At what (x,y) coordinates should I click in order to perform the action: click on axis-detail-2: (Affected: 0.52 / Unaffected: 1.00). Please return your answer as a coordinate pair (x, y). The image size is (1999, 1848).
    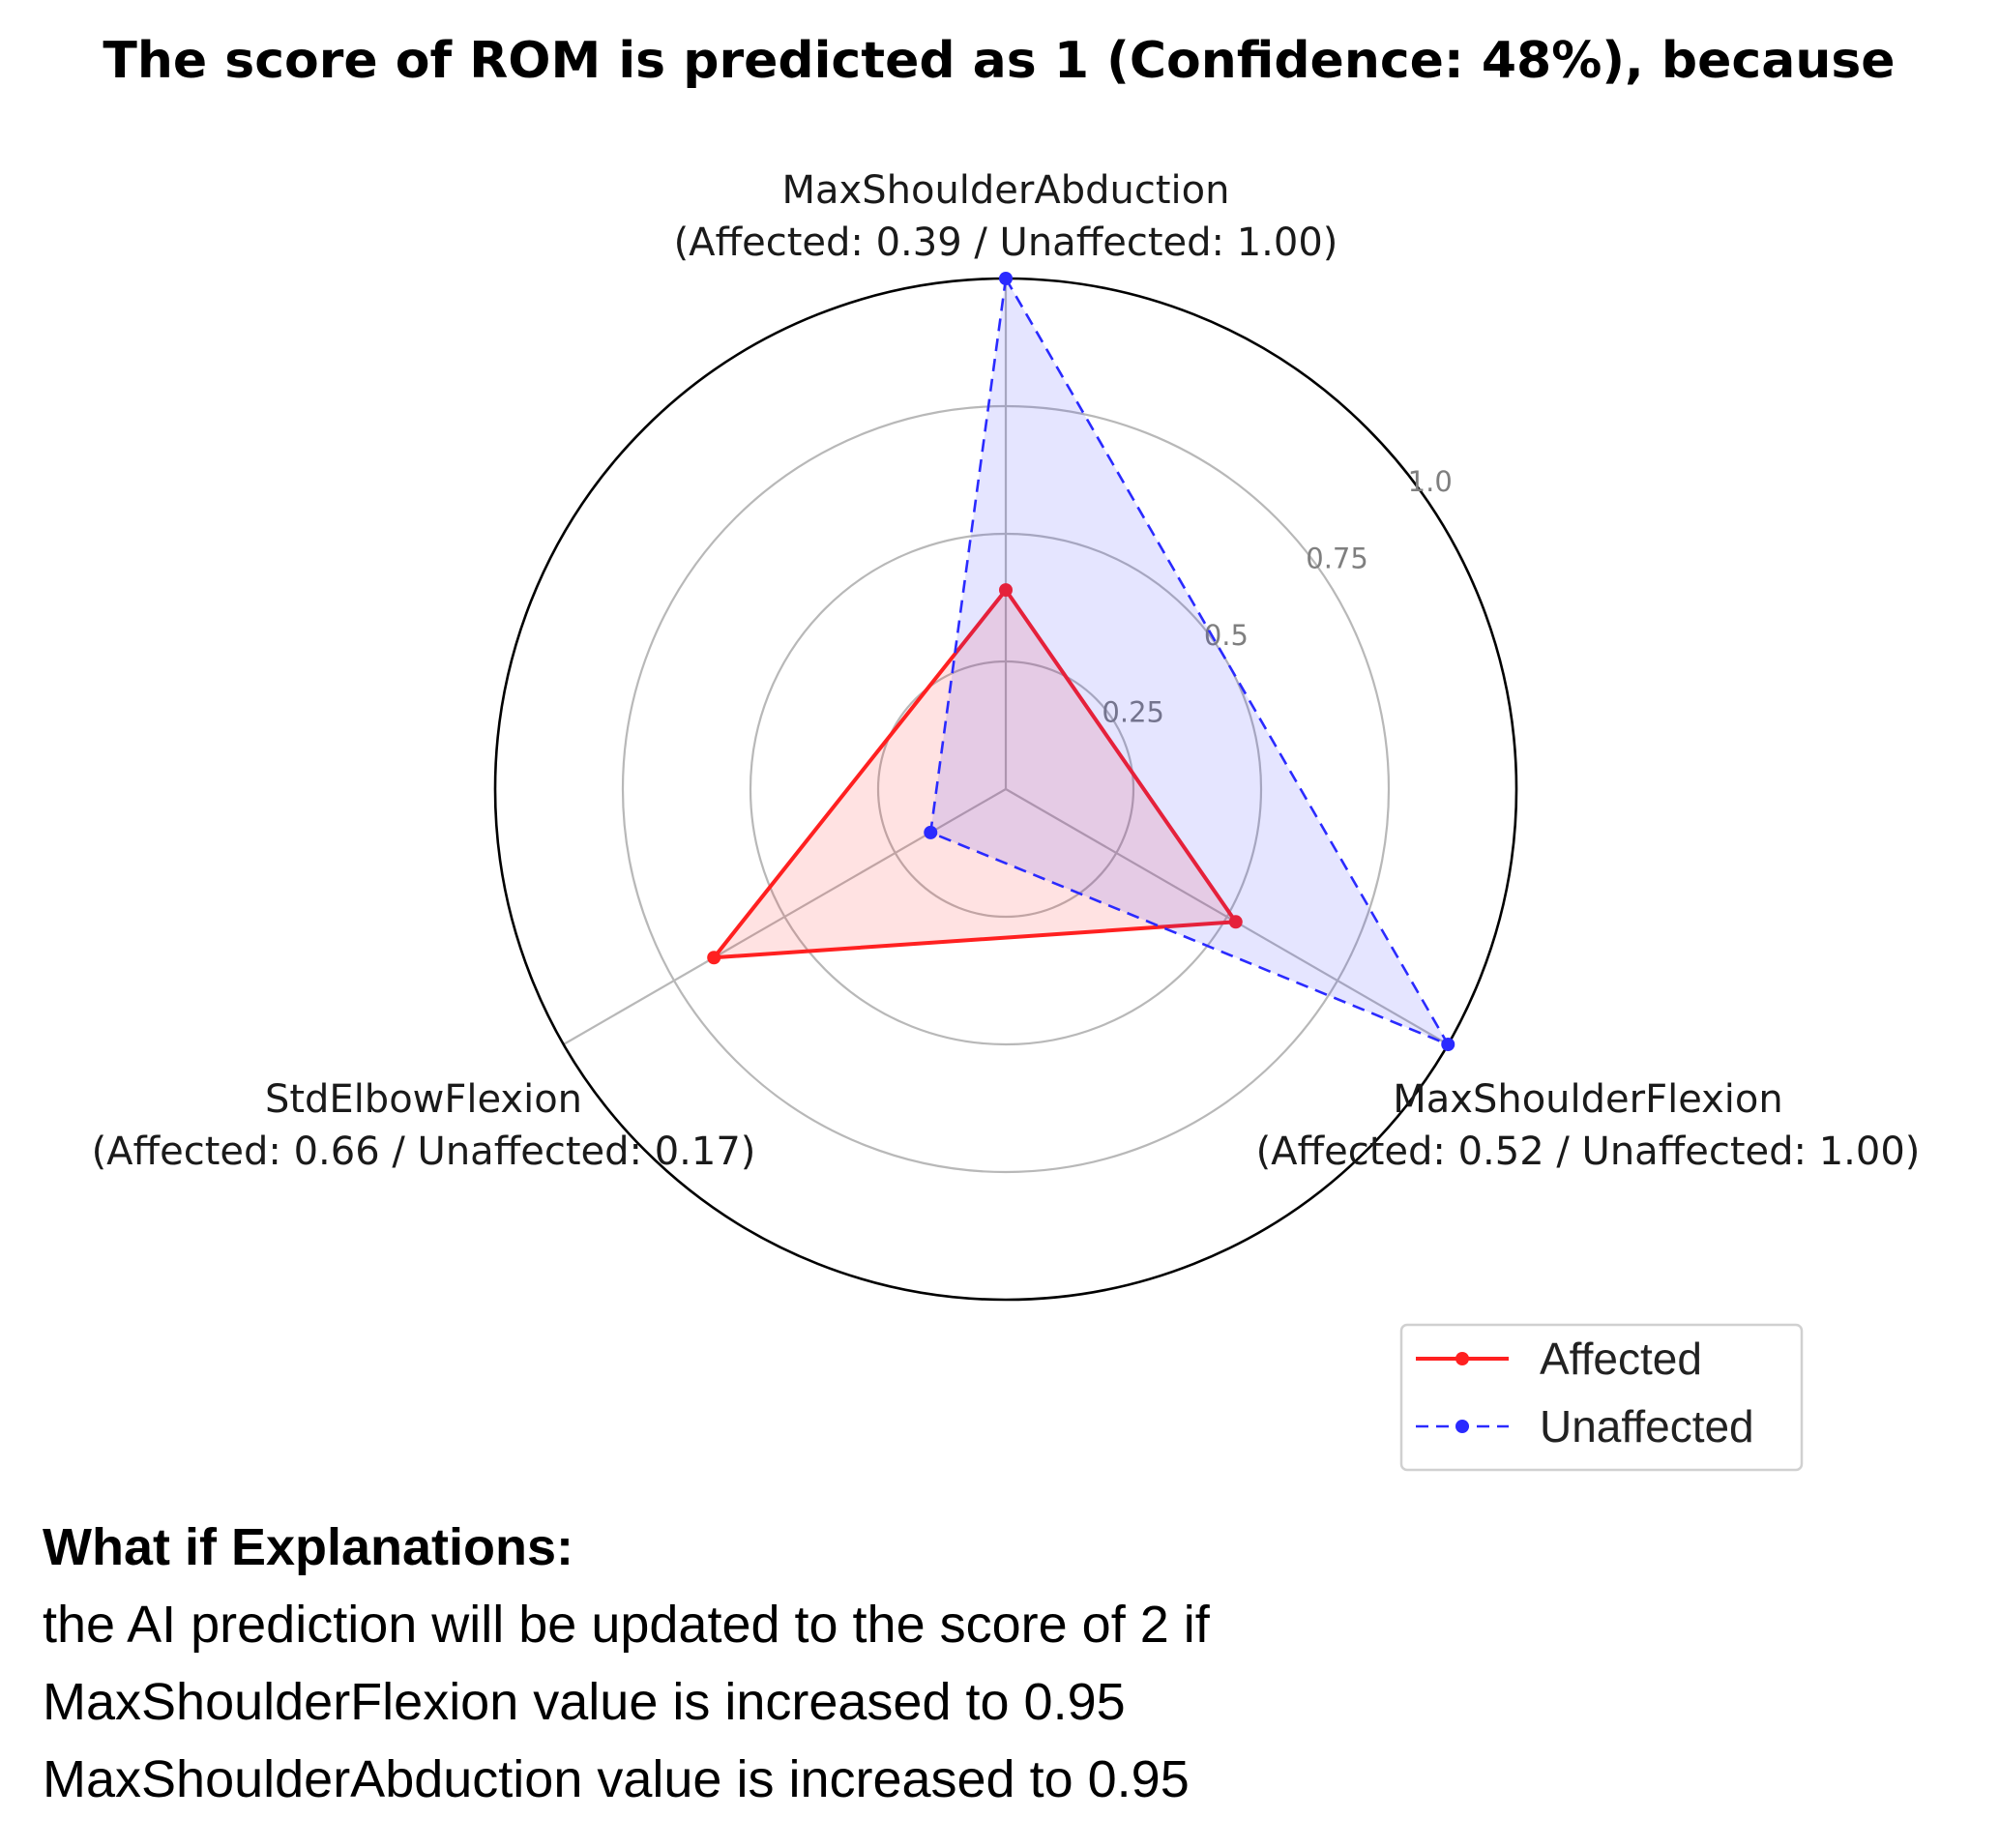
    Looking at the image, I should click on (1588, 1152).